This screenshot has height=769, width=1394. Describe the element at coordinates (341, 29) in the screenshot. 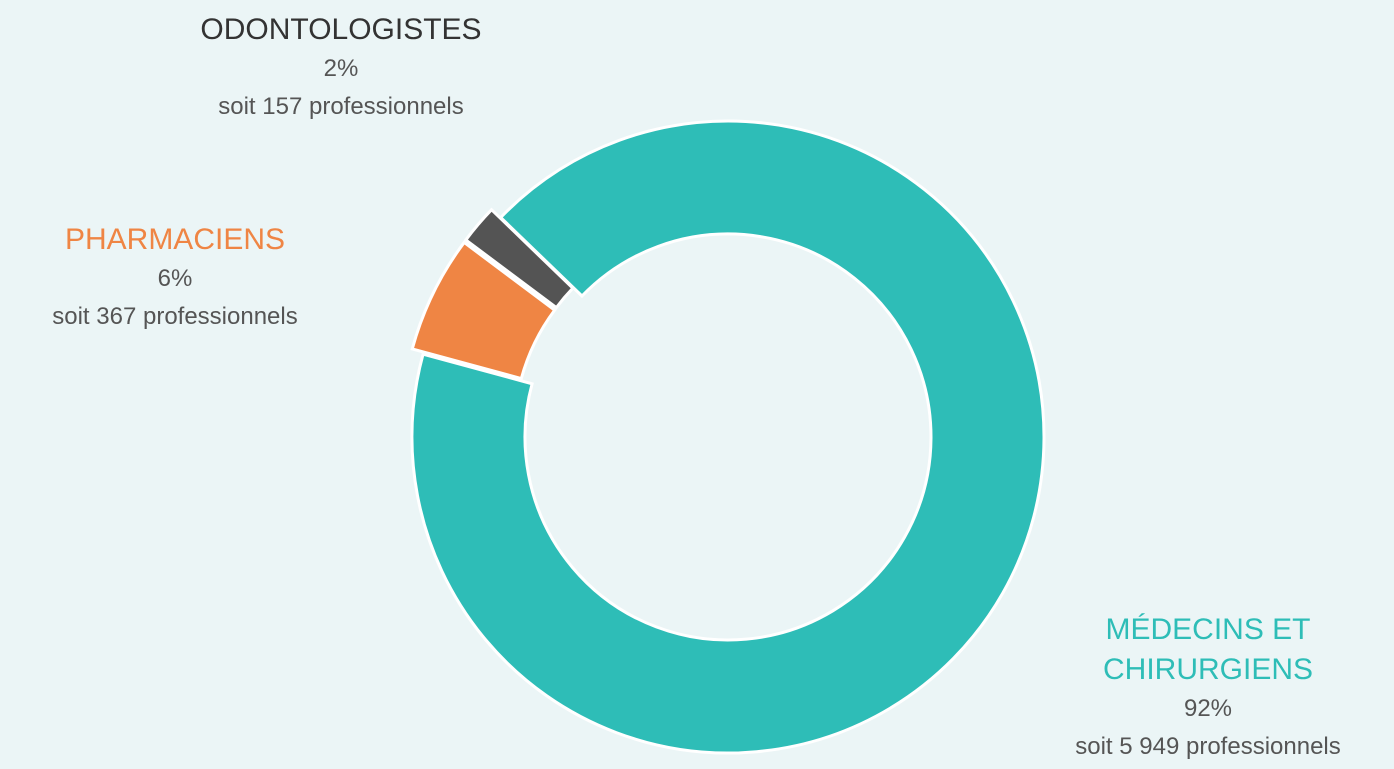

I see `category-label: ODONTOLOGISTES` at that location.